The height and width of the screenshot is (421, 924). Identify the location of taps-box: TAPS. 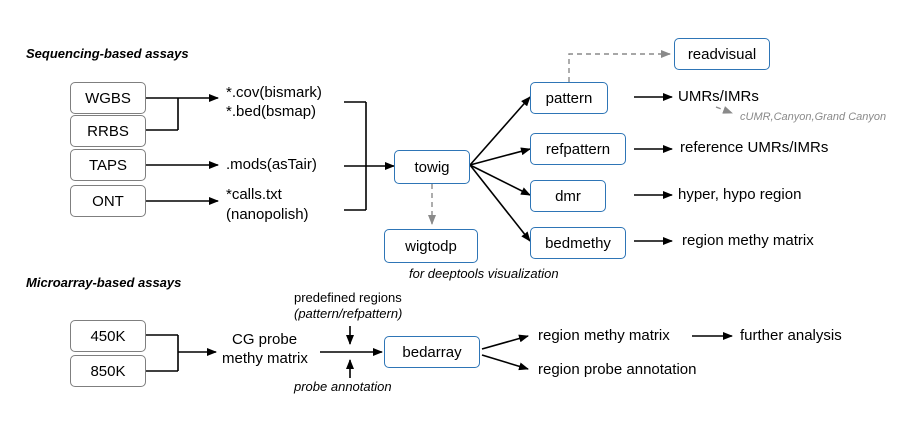
(108, 165).